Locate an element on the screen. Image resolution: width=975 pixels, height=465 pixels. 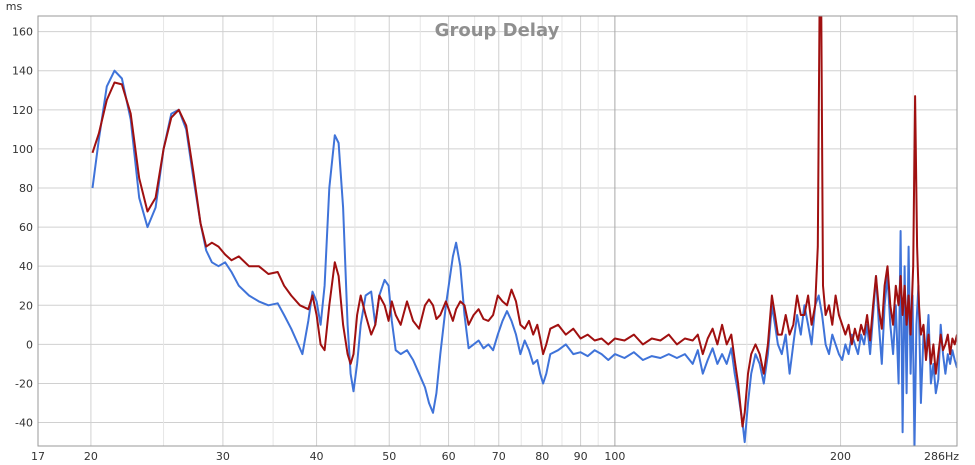
x-tick-label: 30 is located at coordinates (223, 456).